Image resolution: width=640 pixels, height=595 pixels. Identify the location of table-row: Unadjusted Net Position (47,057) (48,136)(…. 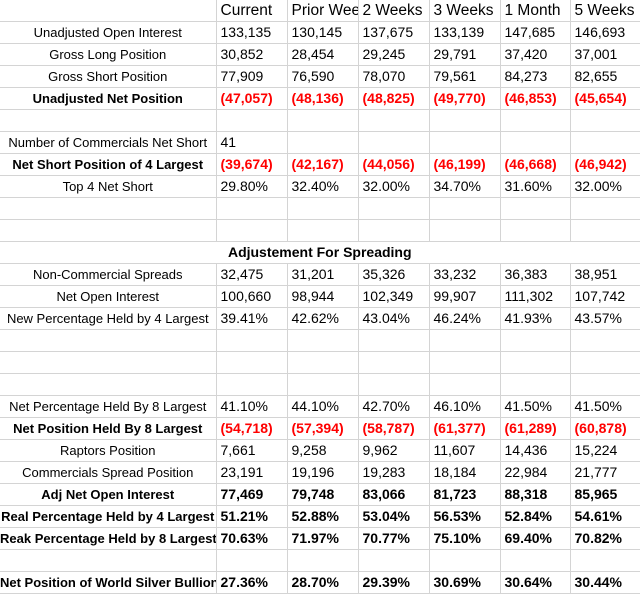
(320, 98).